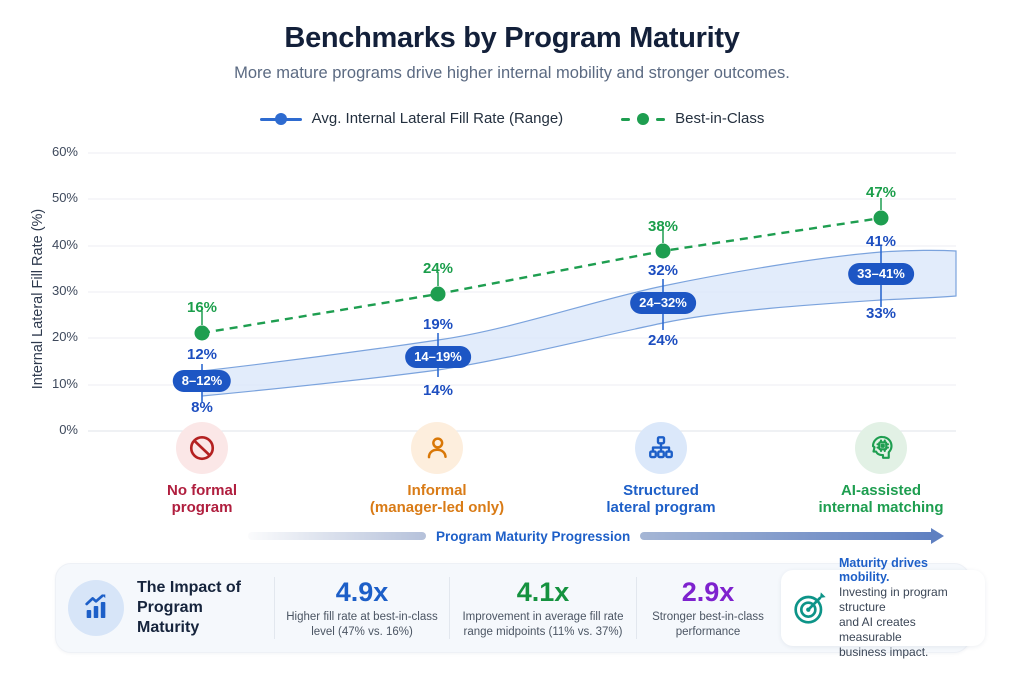 The width and height of the screenshot is (1024, 683). I want to click on category-label-line2: program, so click(202, 507).